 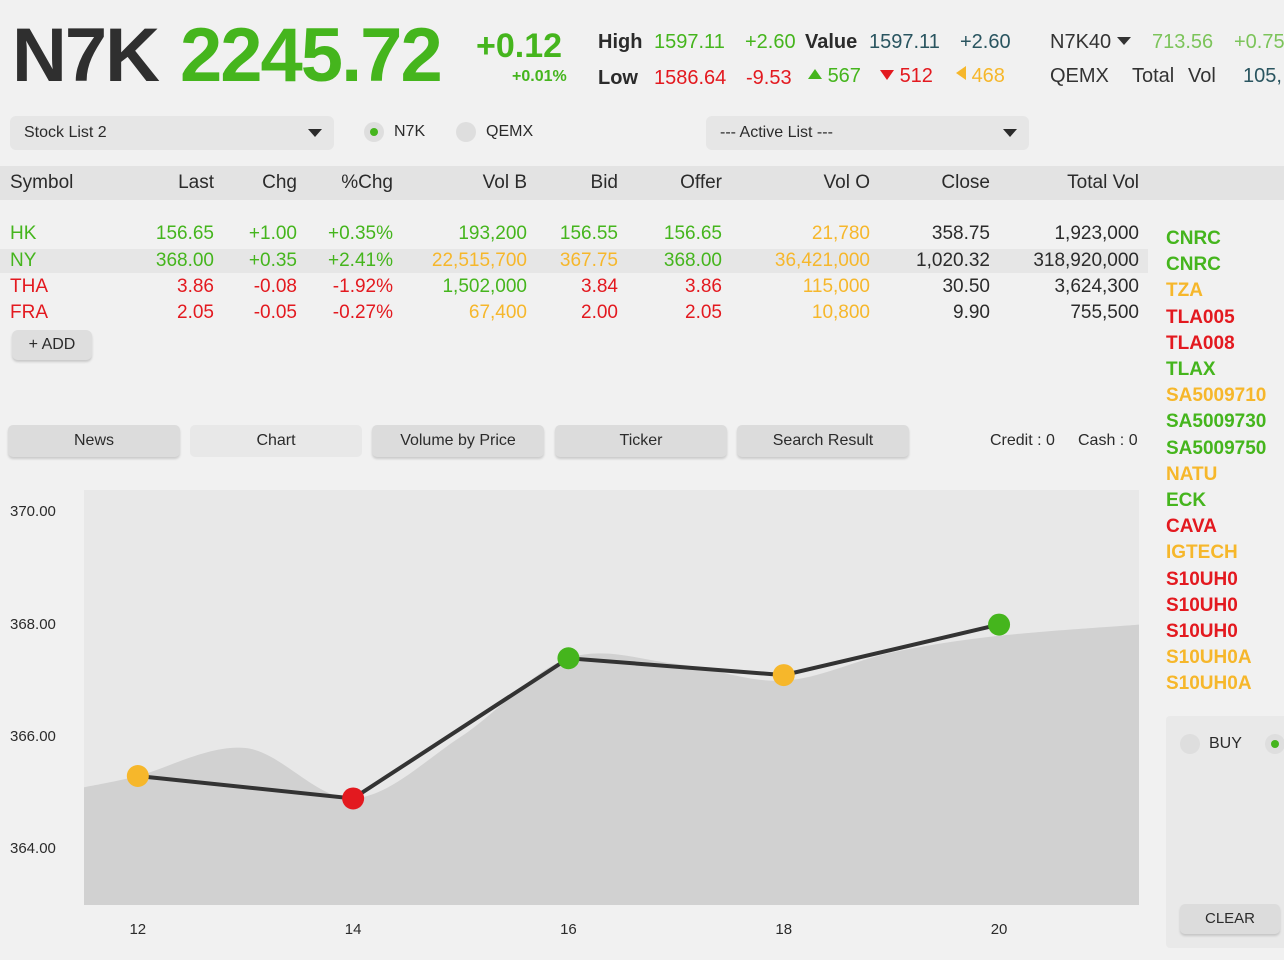 What do you see at coordinates (1202, 553) in the screenshot?
I see `watchlist-item: IGTECH` at bounding box center [1202, 553].